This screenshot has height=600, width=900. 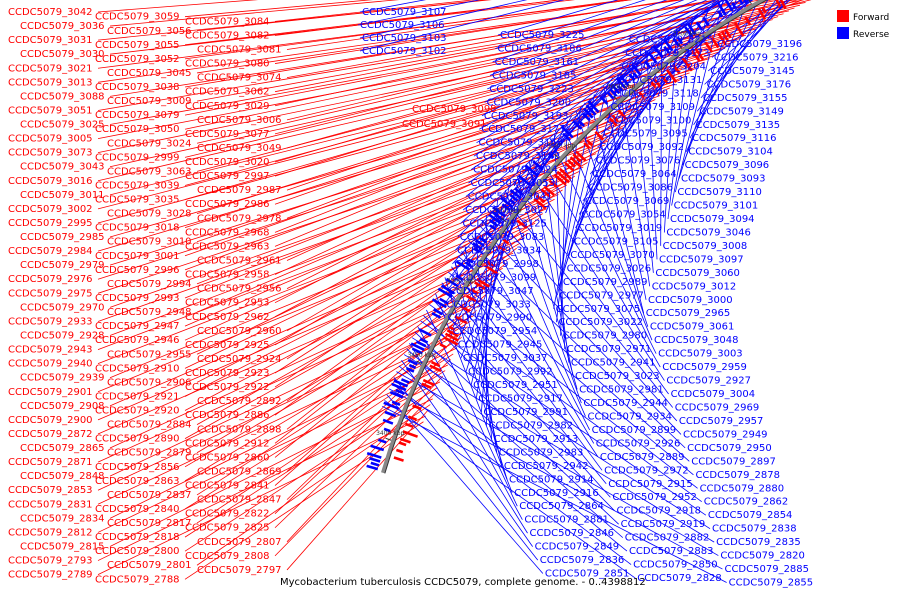 I want to click on gene-label: CCDC5079_2987, so click(x=239, y=190).